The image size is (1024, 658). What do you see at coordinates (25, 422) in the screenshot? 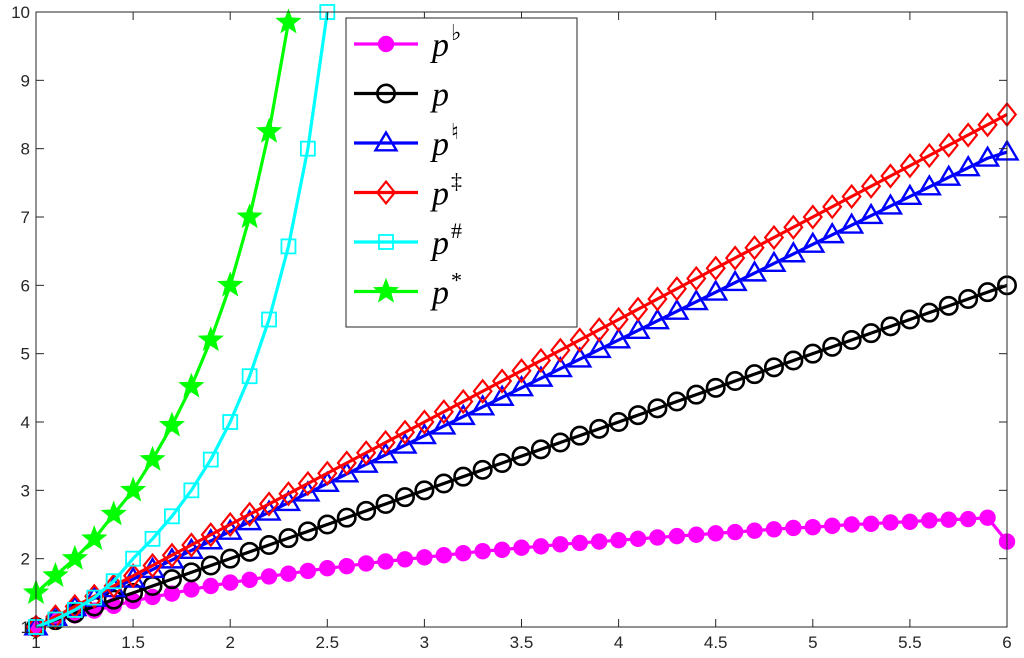
I see `y-tick-label: 4` at bounding box center [25, 422].